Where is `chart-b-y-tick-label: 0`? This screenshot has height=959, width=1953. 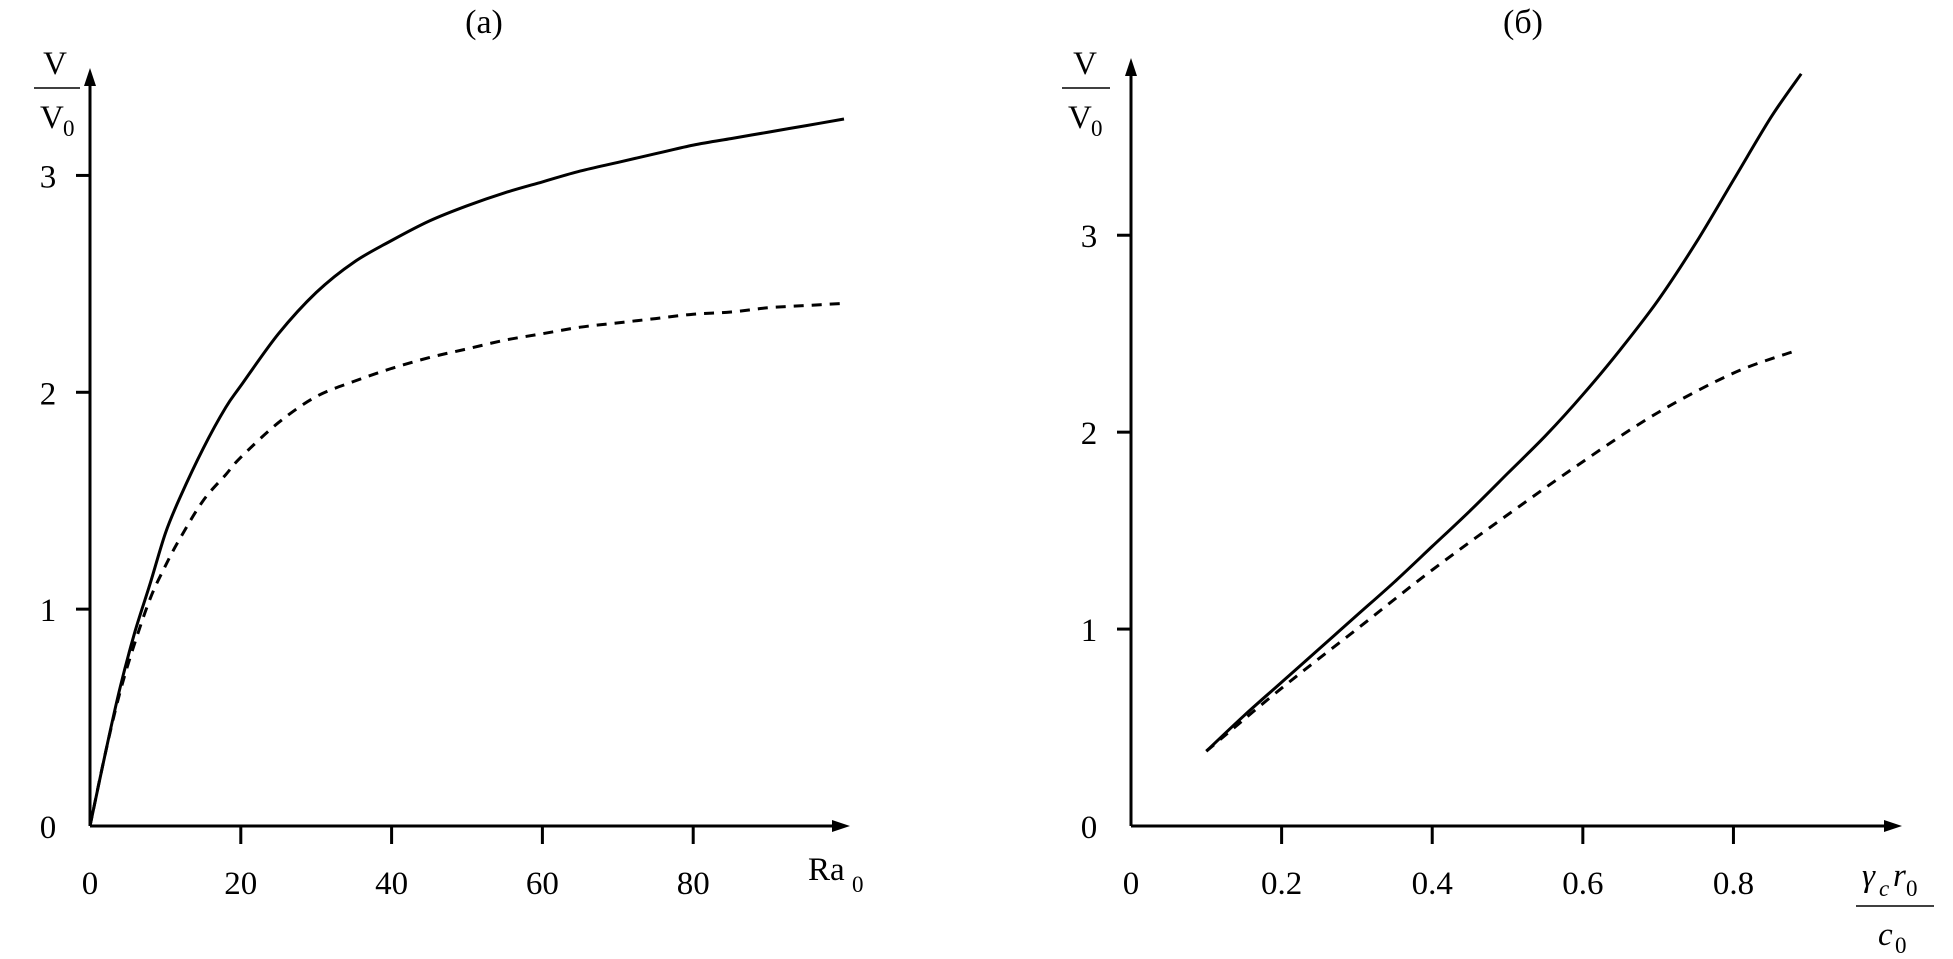 chart-b-y-tick-label: 0 is located at coordinates (1089, 828).